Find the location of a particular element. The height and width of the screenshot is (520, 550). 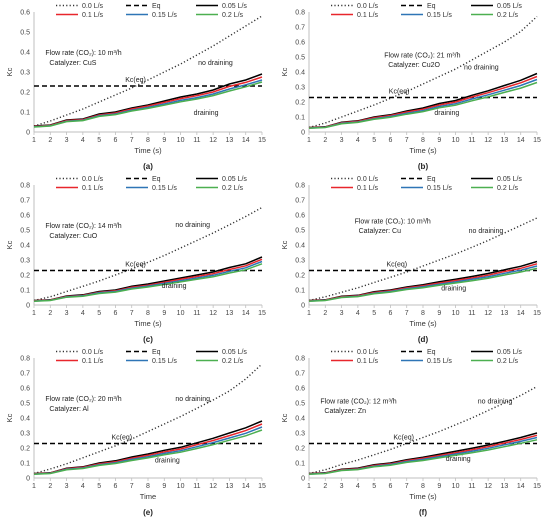

panel-label: (f) is located at coordinates (423, 512).